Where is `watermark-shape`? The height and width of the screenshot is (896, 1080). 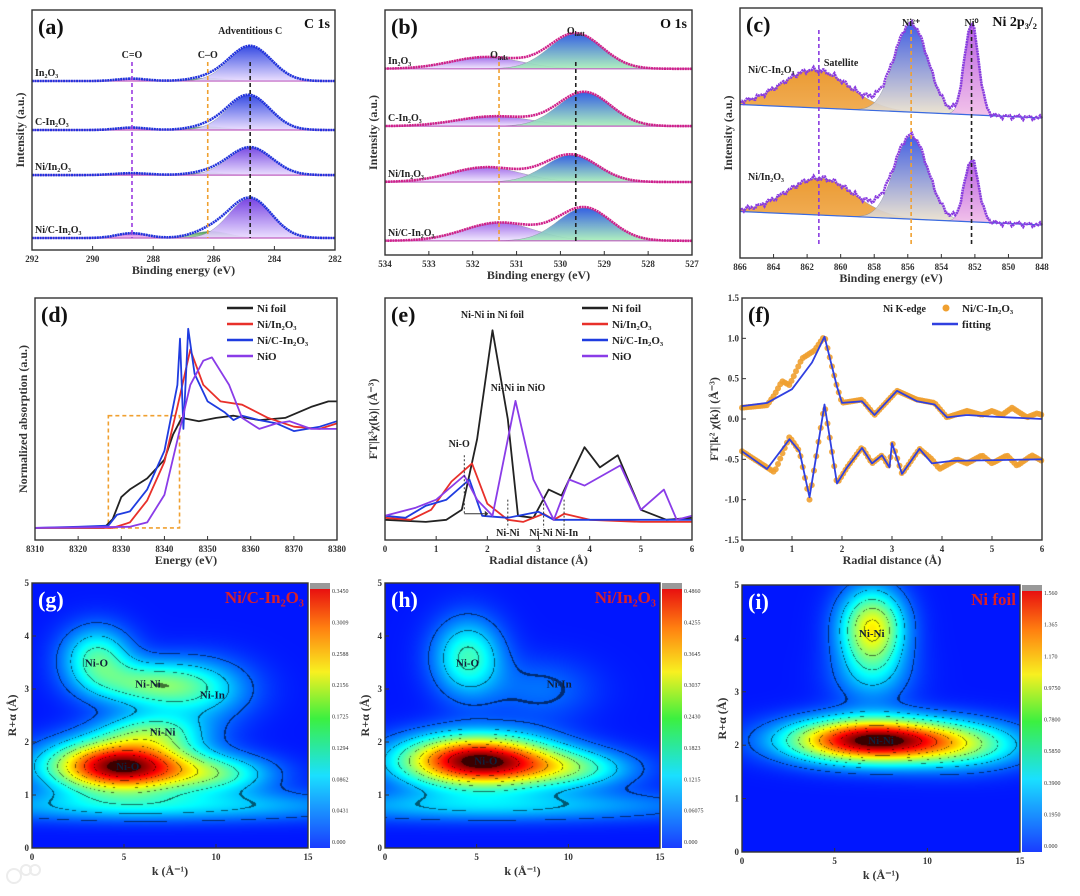 watermark-shape is located at coordinates (35, 870).